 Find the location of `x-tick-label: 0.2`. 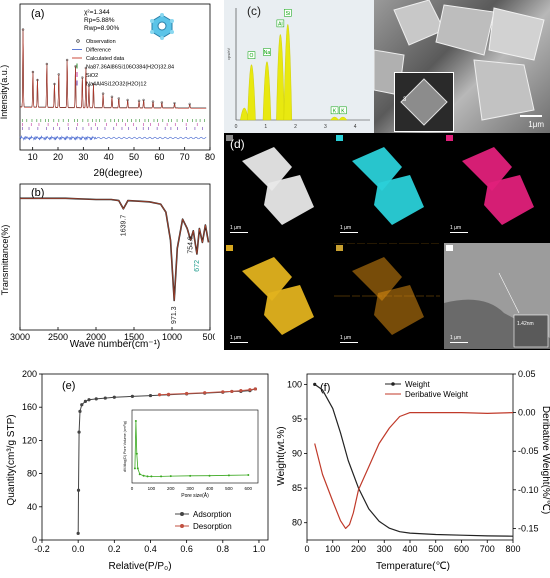

x-tick-label: 0.2 is located at coordinates (114, 549).